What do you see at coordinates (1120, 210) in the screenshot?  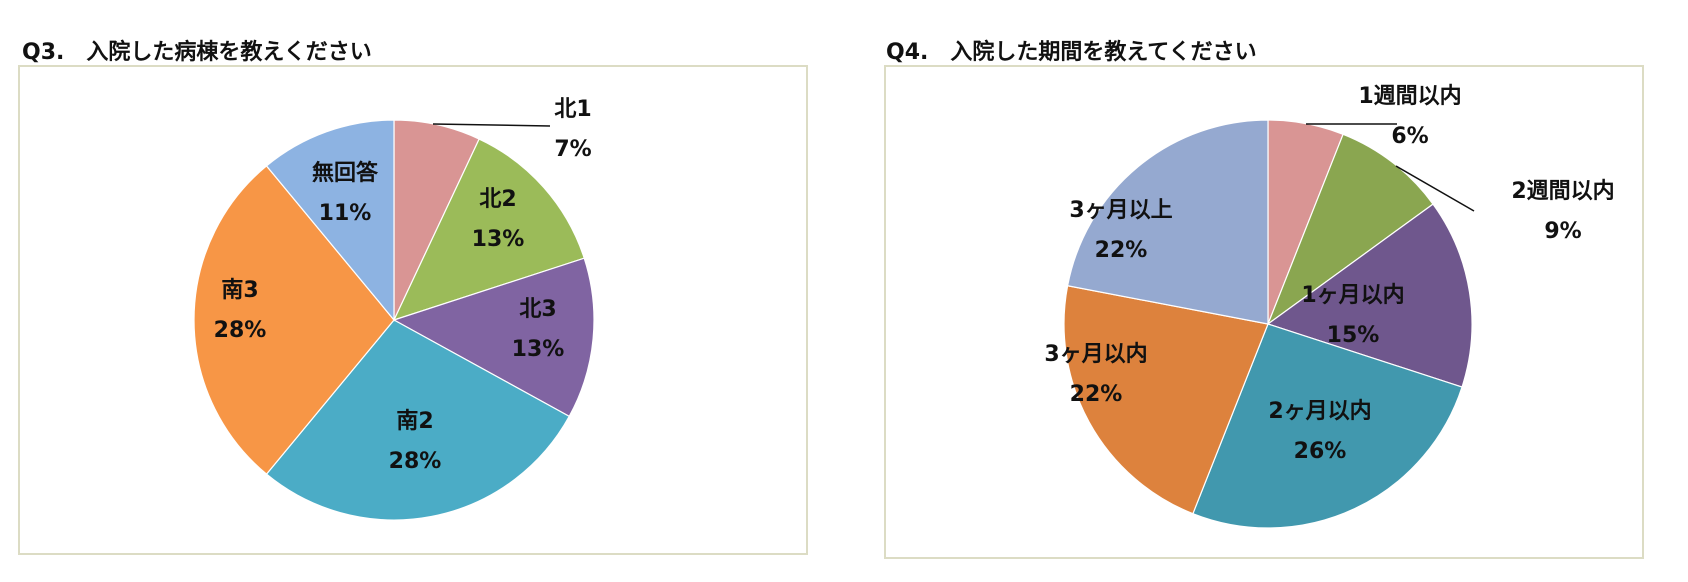 I see `slice-label: 3ヶ月以上` at bounding box center [1120, 210].